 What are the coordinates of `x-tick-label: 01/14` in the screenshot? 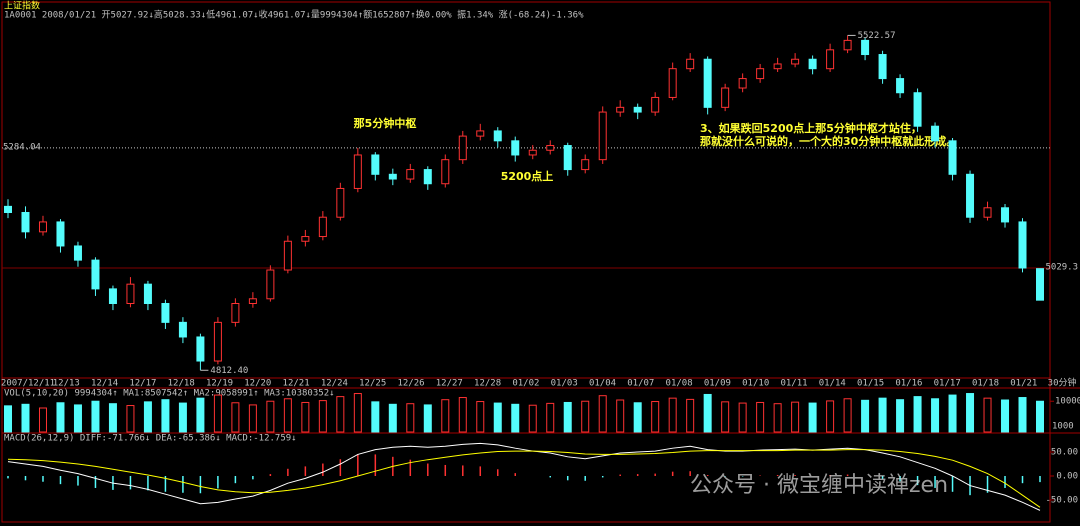 It's located at (832, 384).